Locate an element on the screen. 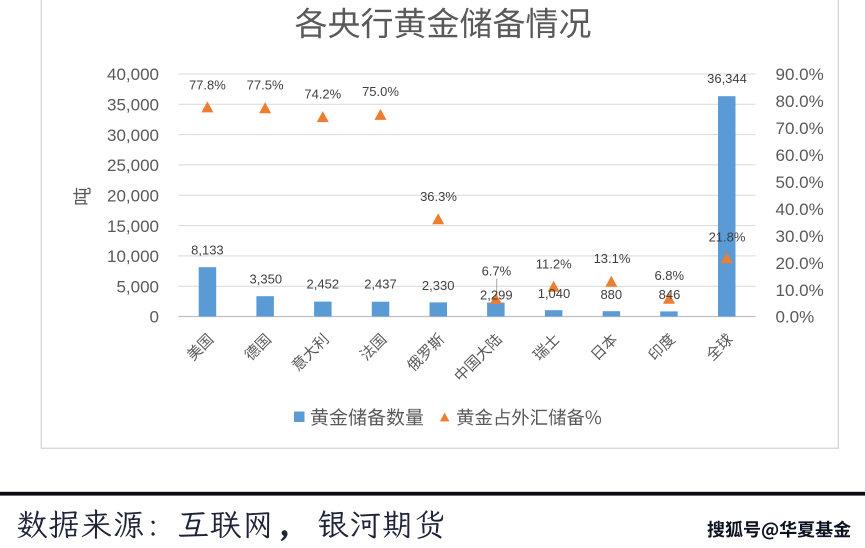  svg-text: 40.0% is located at coordinates (800, 209).